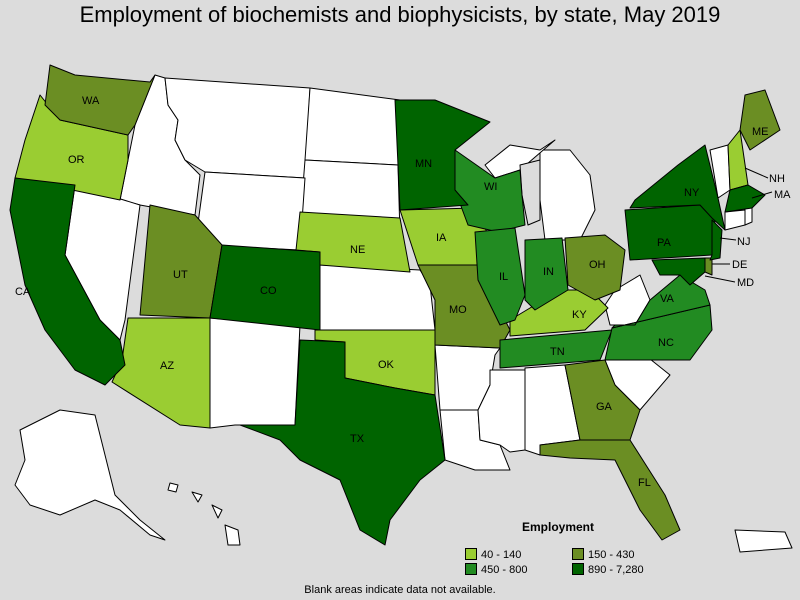  Describe the element at coordinates (441, 238) in the screenshot. I see `label-ia: IA` at that location.